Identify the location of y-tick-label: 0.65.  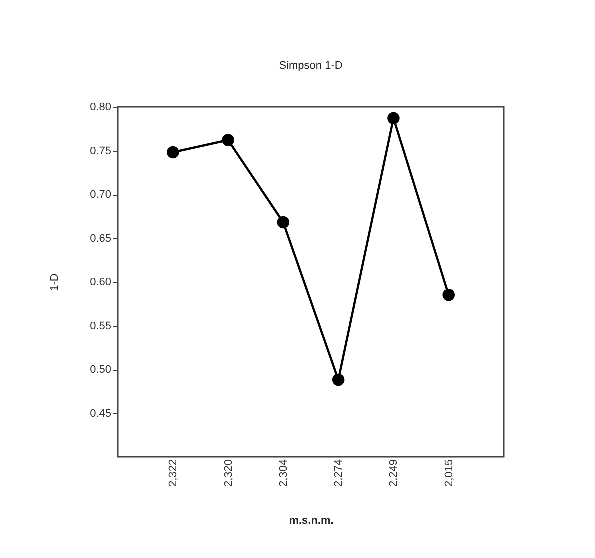
(101, 238).